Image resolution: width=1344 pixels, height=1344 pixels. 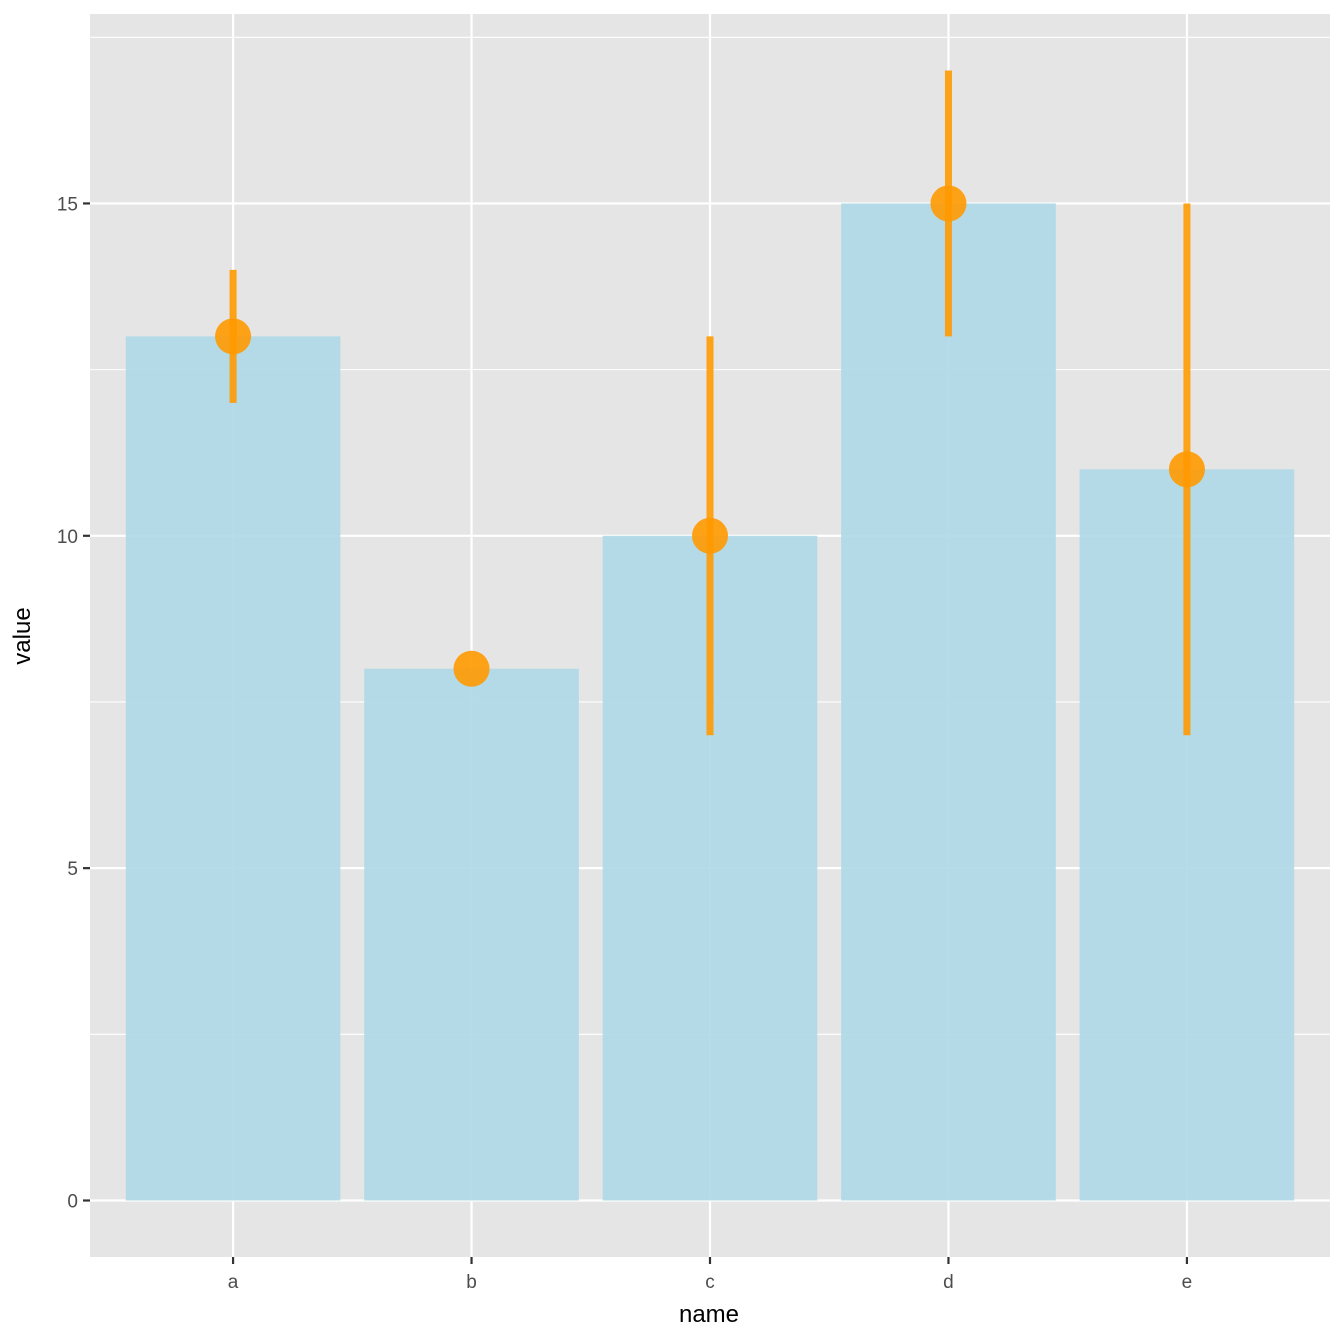 What do you see at coordinates (471, 1282) in the screenshot?
I see `x-tick-label: b` at bounding box center [471, 1282].